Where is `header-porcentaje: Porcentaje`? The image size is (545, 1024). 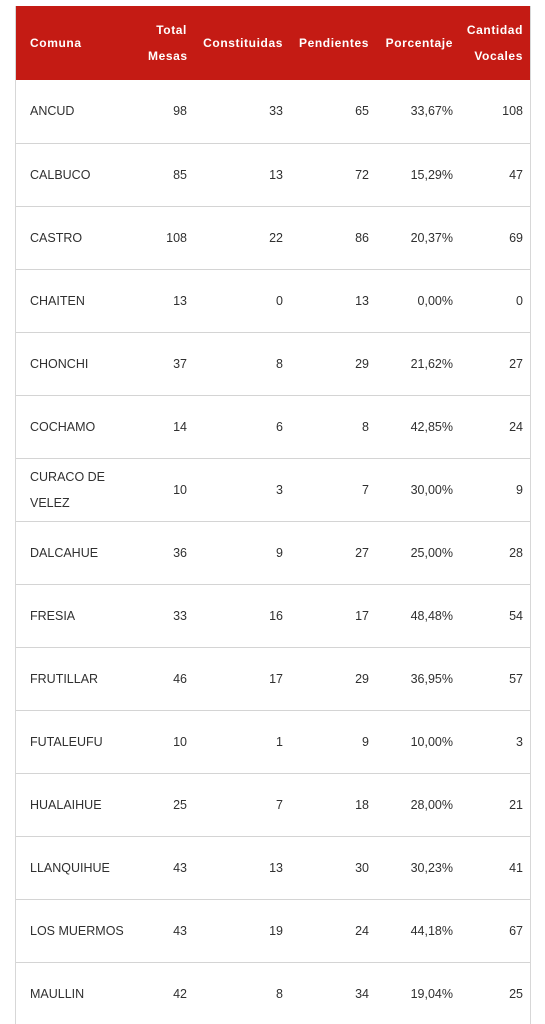
header-porcentaje: Porcentaje is located at coordinates (417, 43).